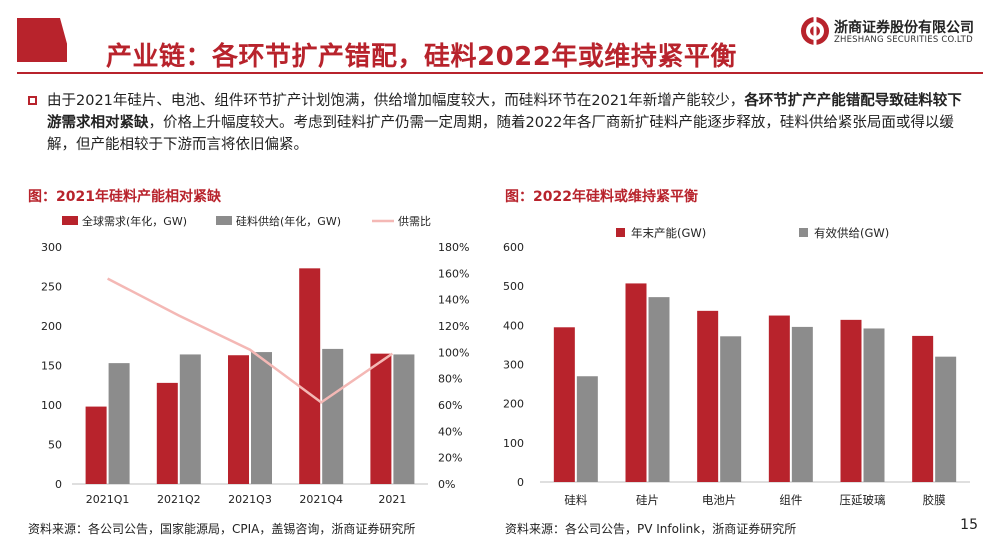  I want to click on y2-axis-tick-label: 140%, so click(453, 300).